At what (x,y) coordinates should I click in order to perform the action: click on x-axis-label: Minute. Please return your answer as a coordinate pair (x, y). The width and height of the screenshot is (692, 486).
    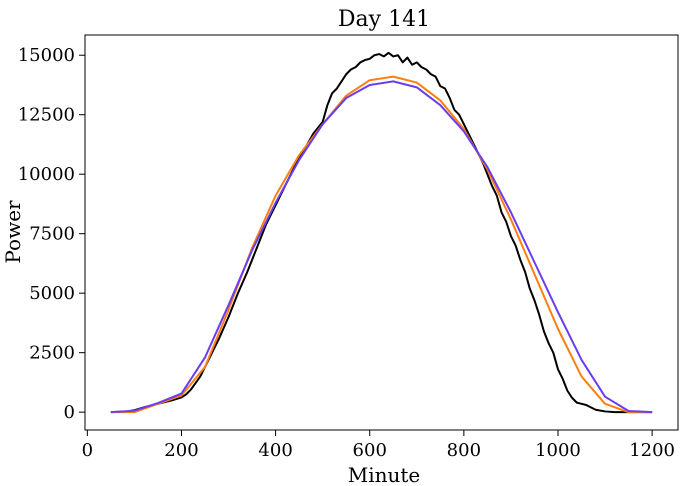
    Looking at the image, I should click on (384, 474).